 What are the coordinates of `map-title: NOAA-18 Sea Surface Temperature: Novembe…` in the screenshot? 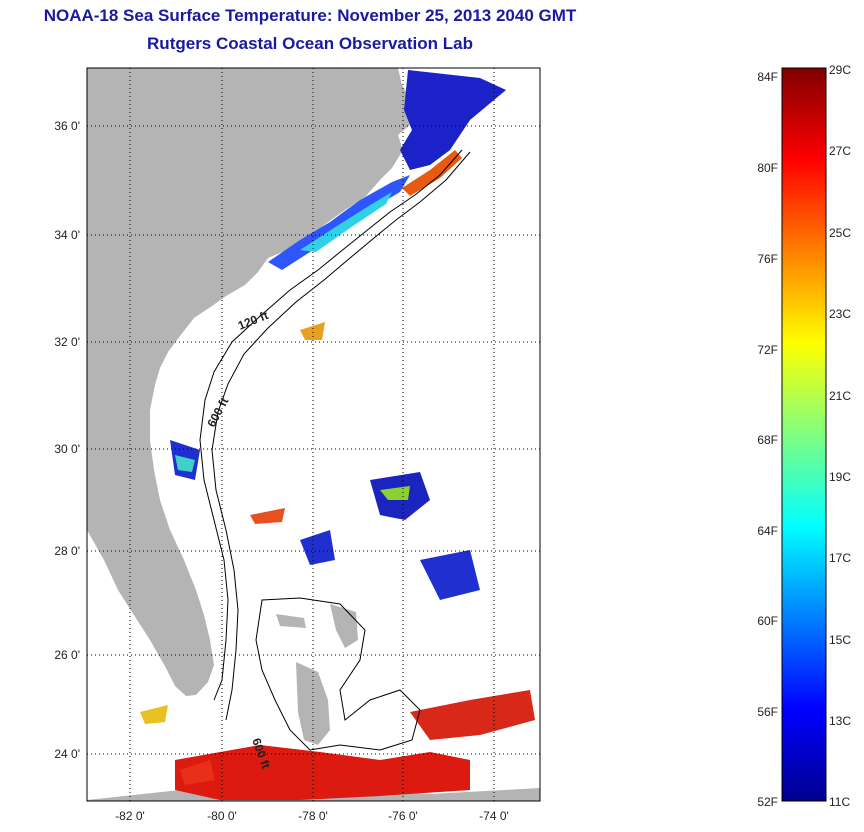 It's located at (310, 15).